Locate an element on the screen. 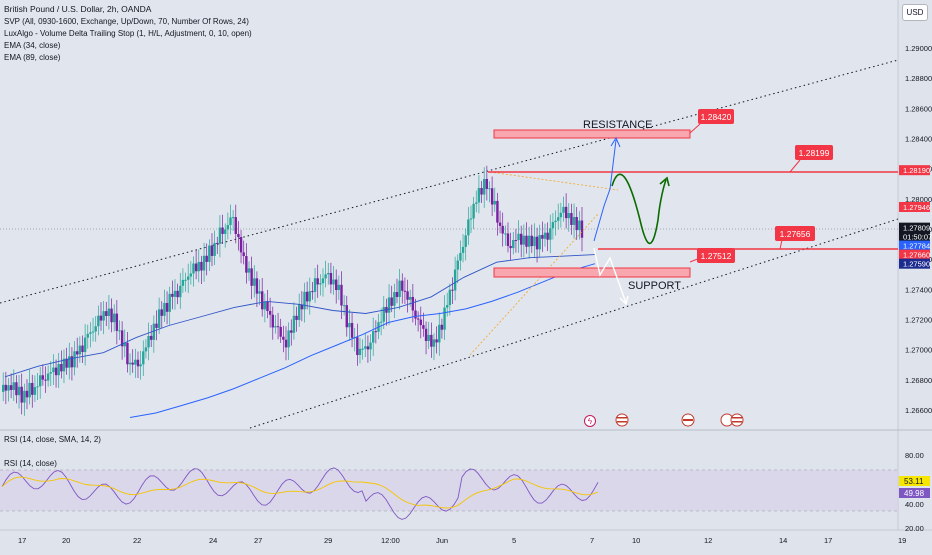 The height and width of the screenshot is (555, 932). price-badge-text: 1.27809 is located at coordinates (916, 228).